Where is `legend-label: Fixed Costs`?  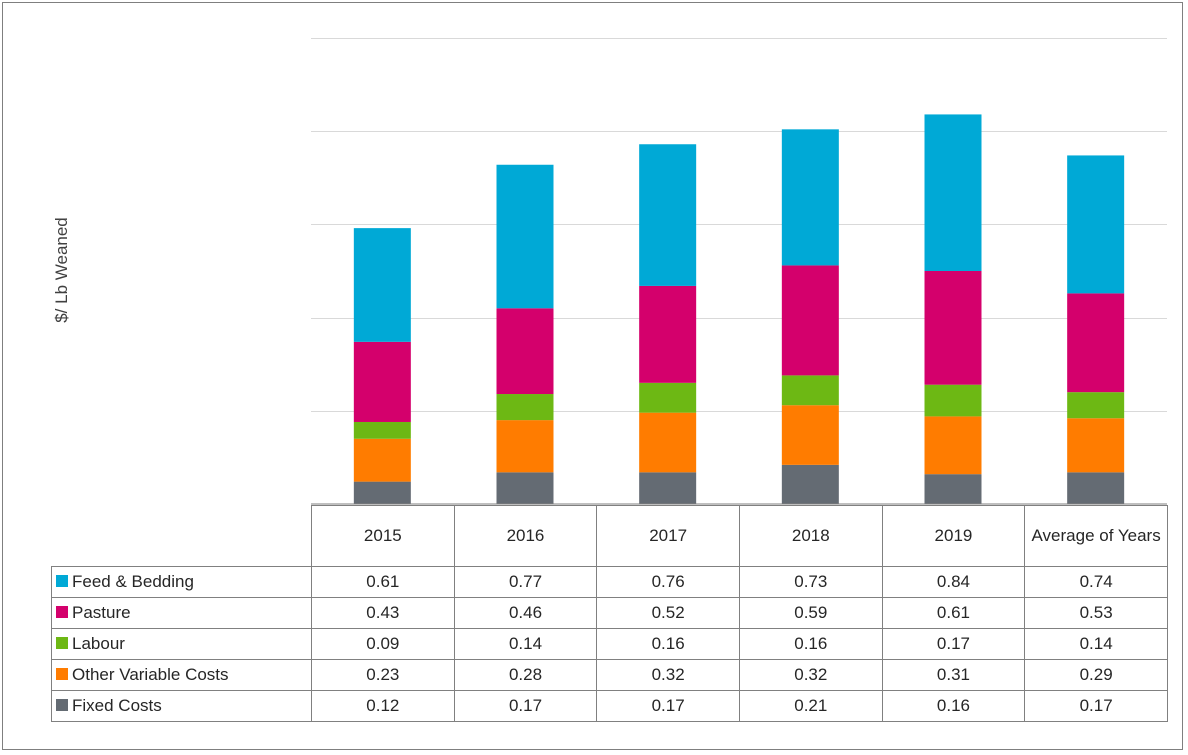 legend-label: Fixed Costs is located at coordinates (117, 705).